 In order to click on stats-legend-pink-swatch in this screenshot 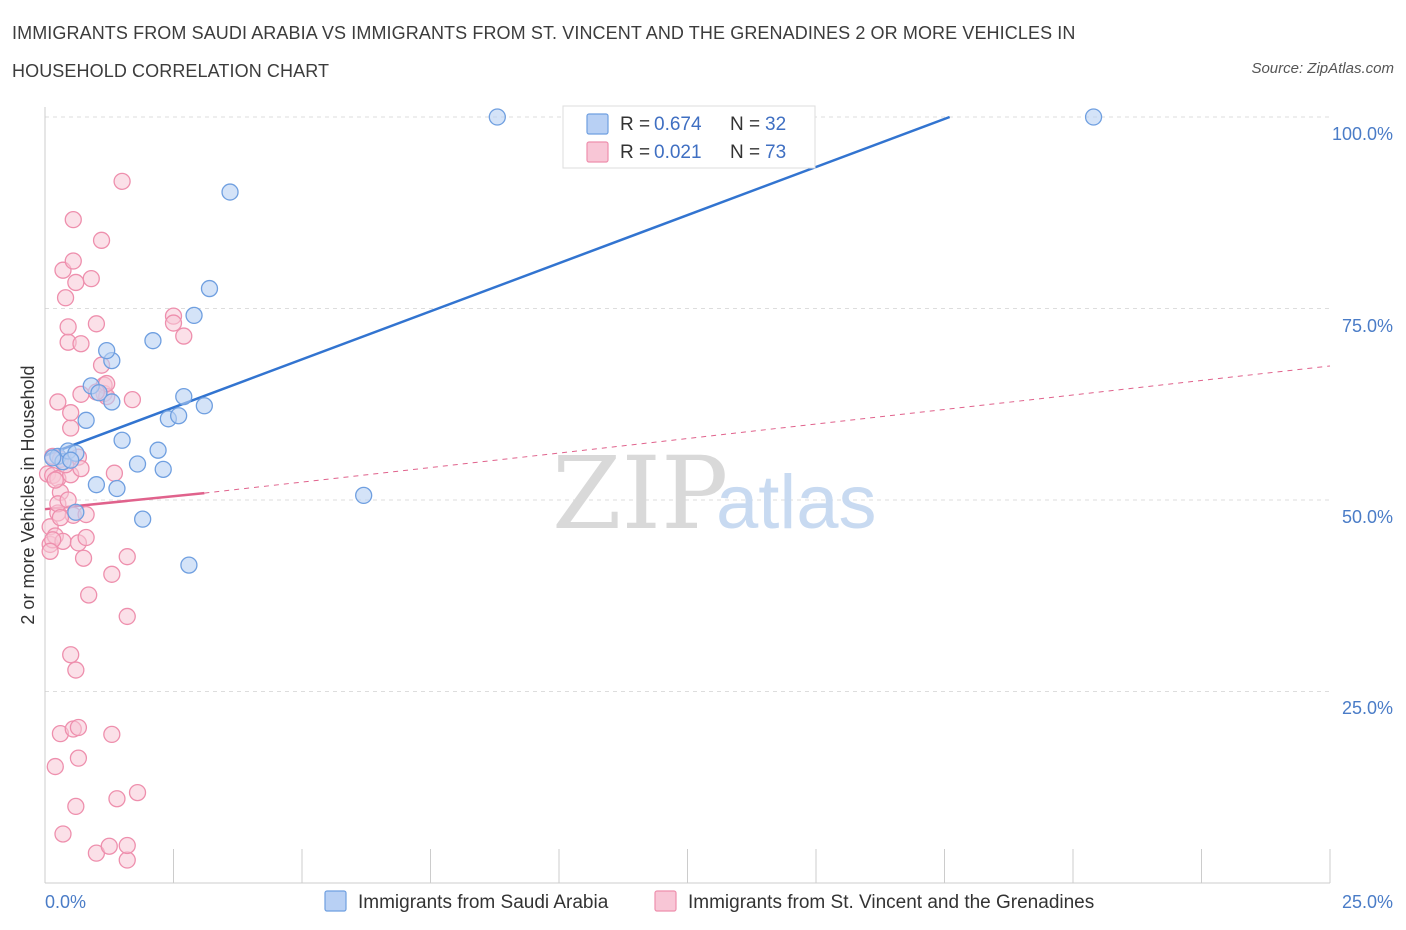, I will do `click(597, 152)`.